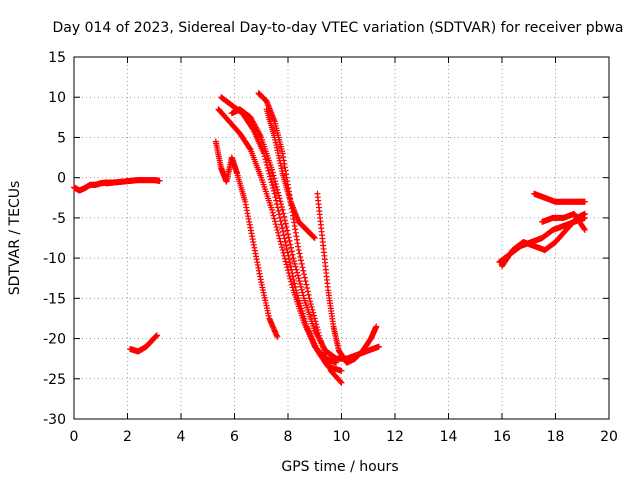  Describe the element at coordinates (54, 239) in the screenshot. I see `y-tick-labels: -30 -25 -20 -15 -10 -5 0 5 10 15` at that location.